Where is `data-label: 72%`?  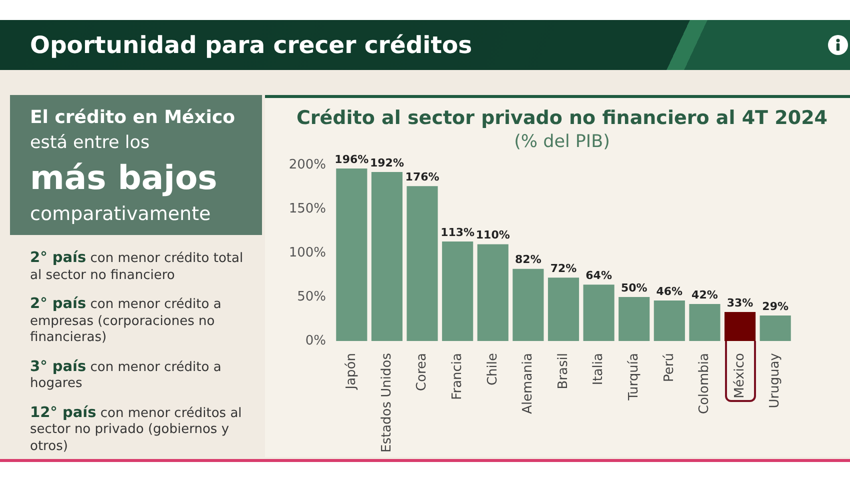 data-label: 72% is located at coordinates (563, 268).